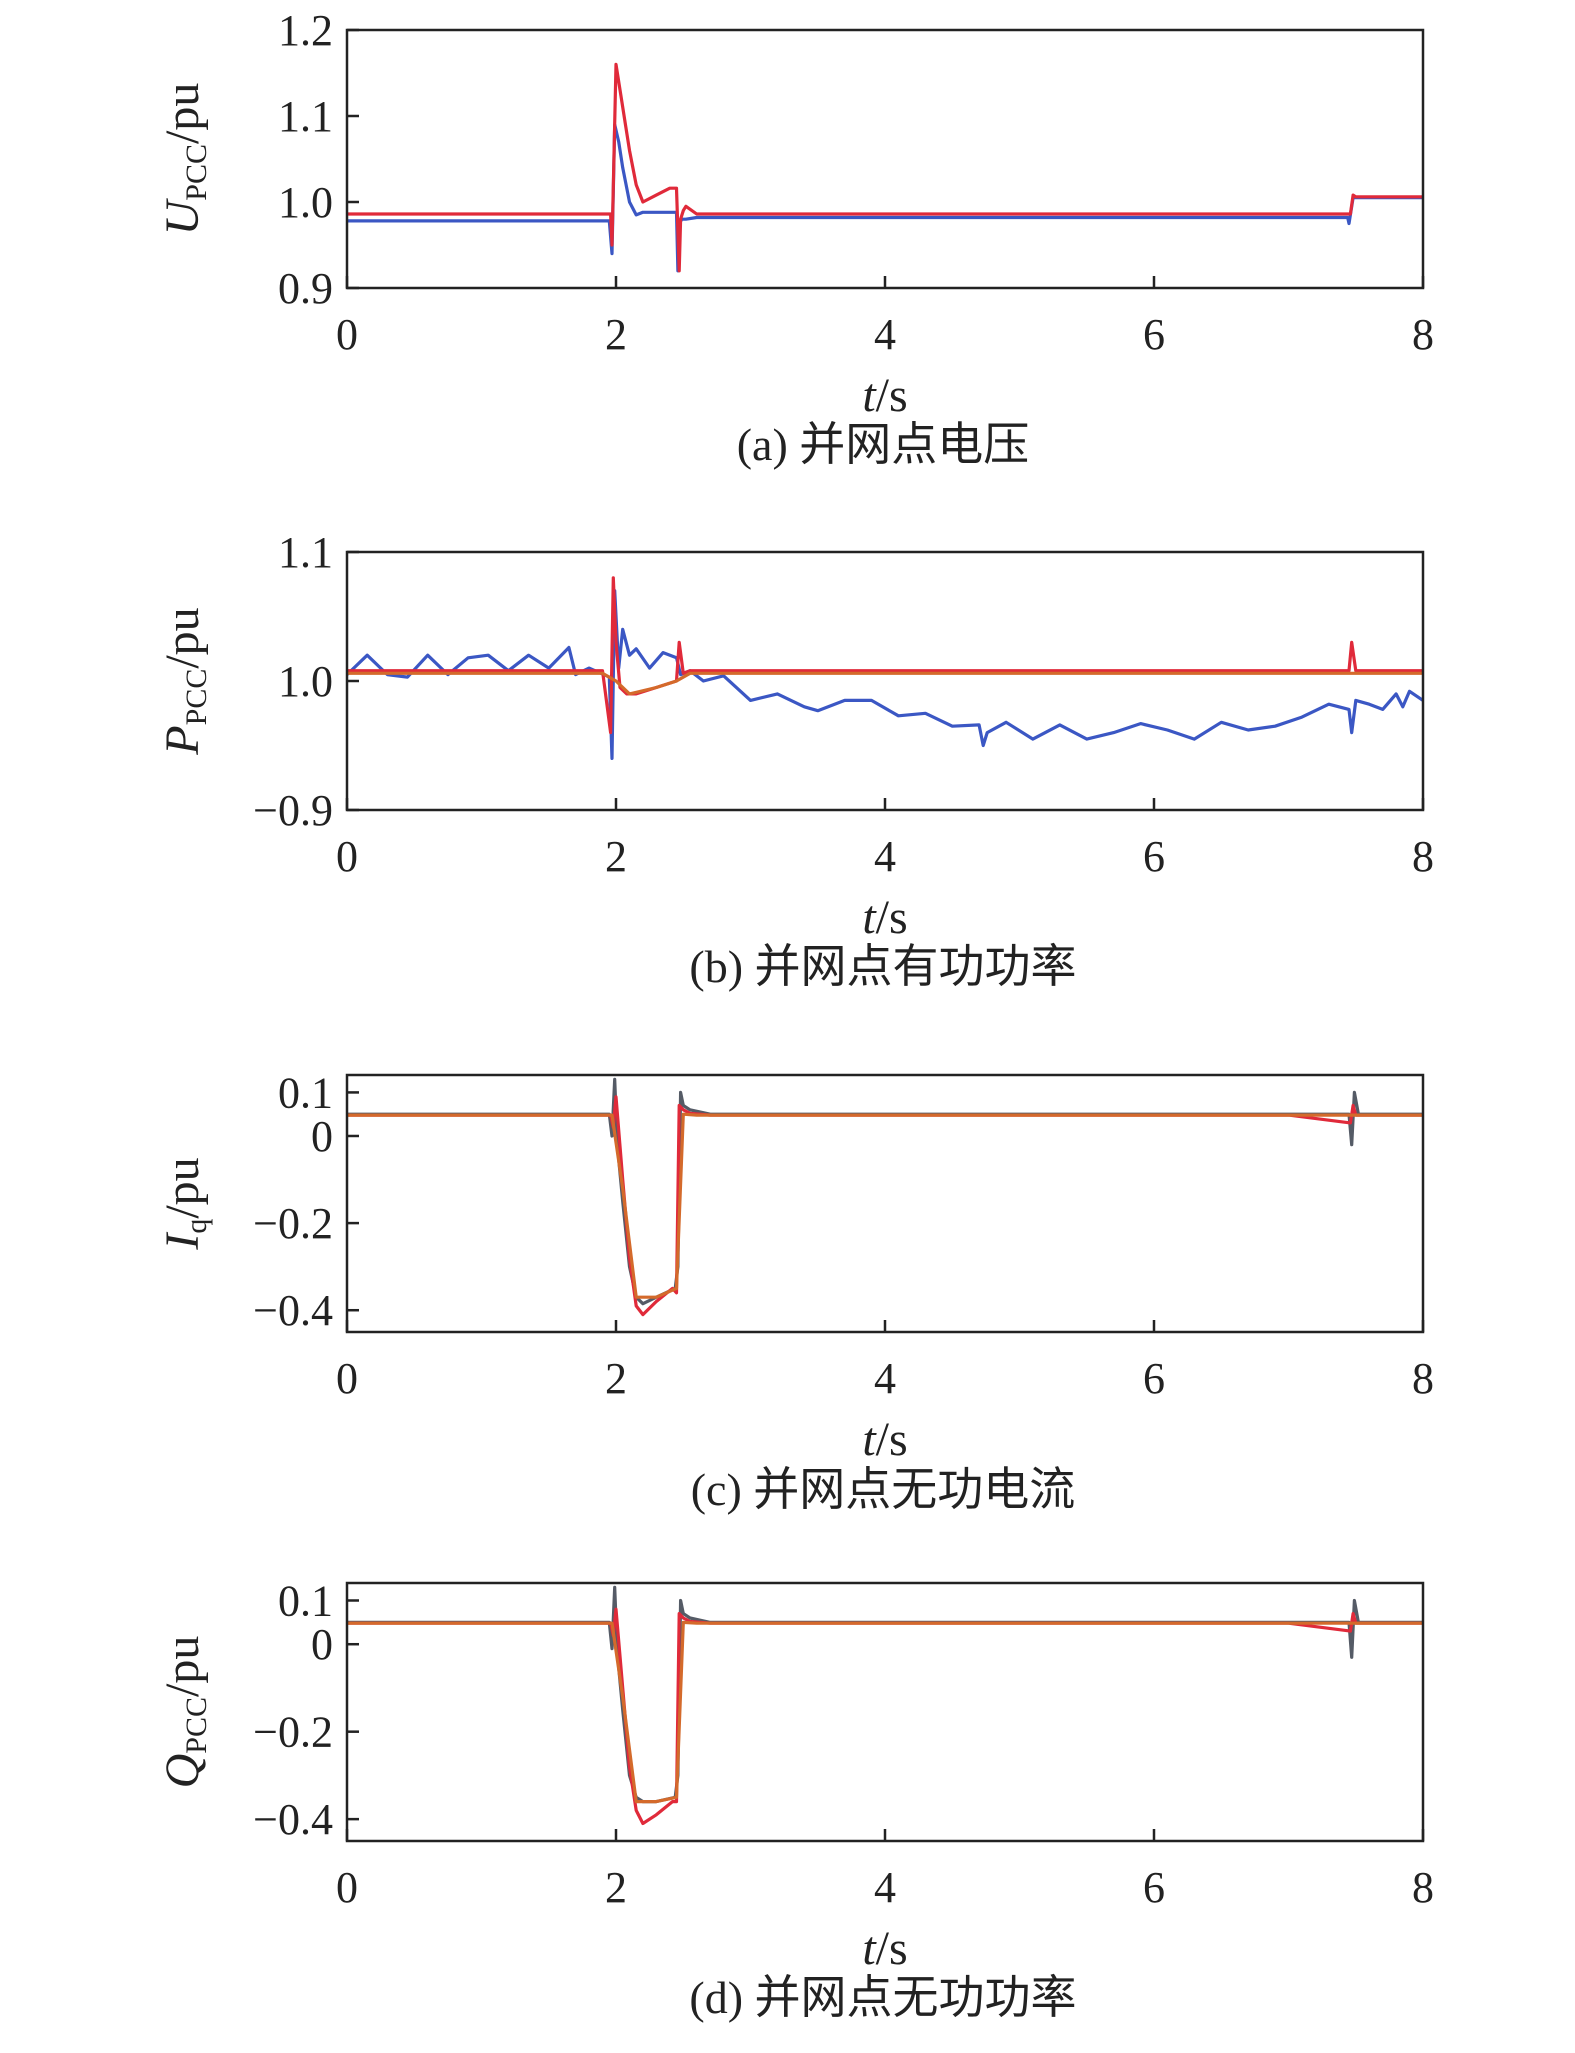 Image resolution: width=1575 pixels, height=2053 pixels. What do you see at coordinates (293, 810) in the screenshot?
I see `y-tick-label: −0.9` at bounding box center [293, 810].